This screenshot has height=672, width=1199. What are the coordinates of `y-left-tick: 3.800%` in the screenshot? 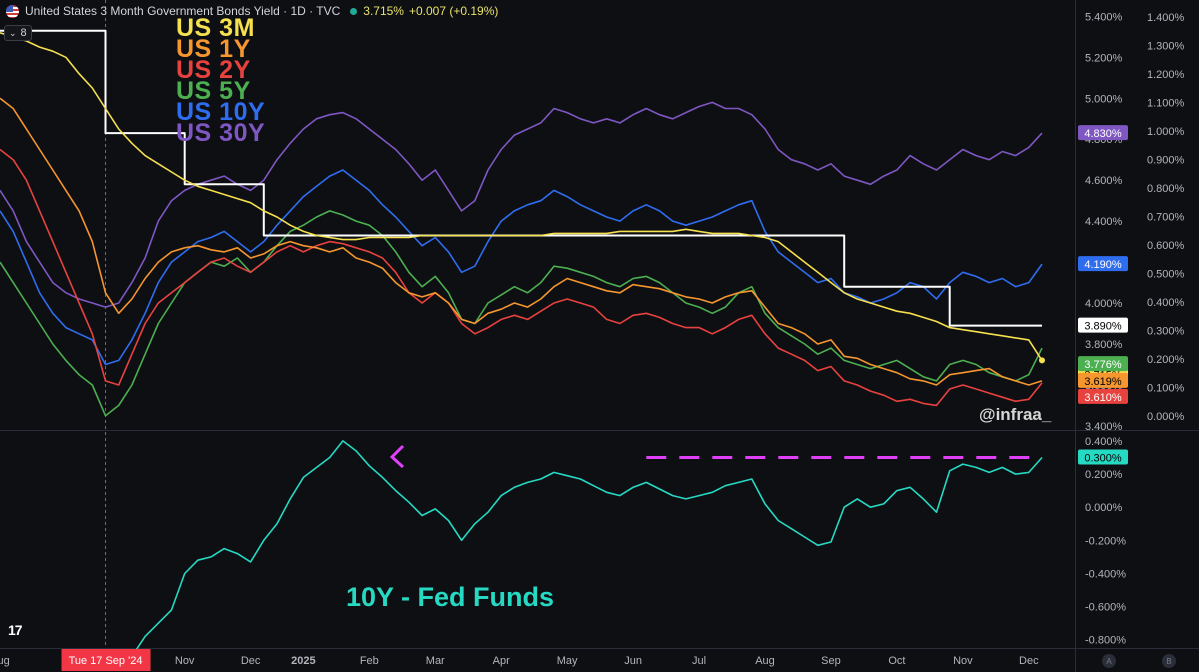 It's located at (1104, 345).